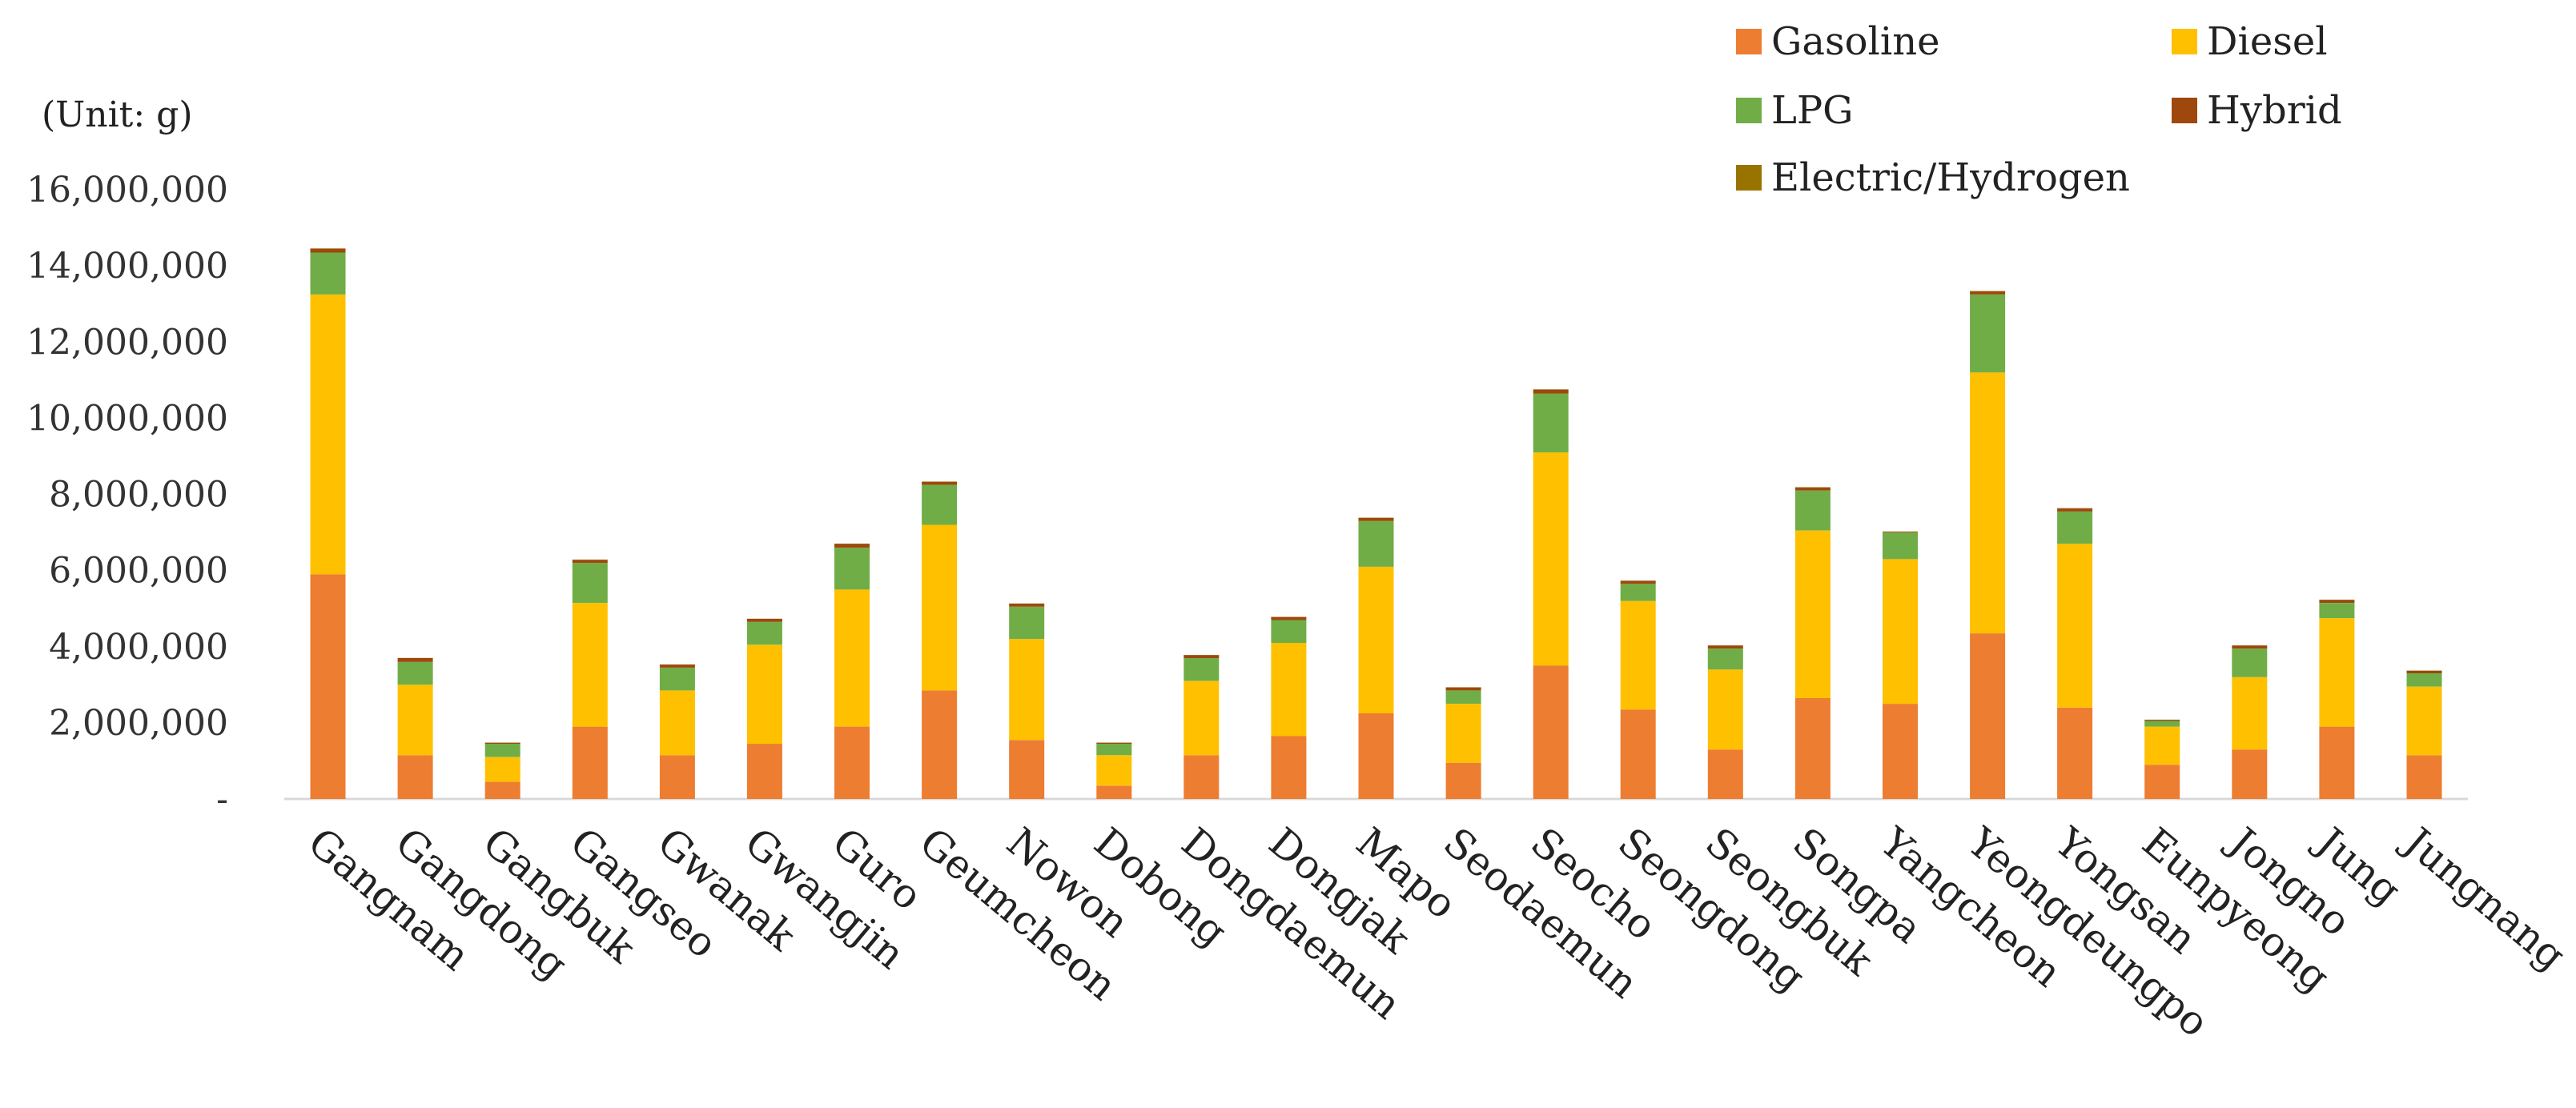 This screenshot has width=2576, height=1108. What do you see at coordinates (1812, 748) in the screenshot?
I see `bar-segment-gasoline-songpa` at bounding box center [1812, 748].